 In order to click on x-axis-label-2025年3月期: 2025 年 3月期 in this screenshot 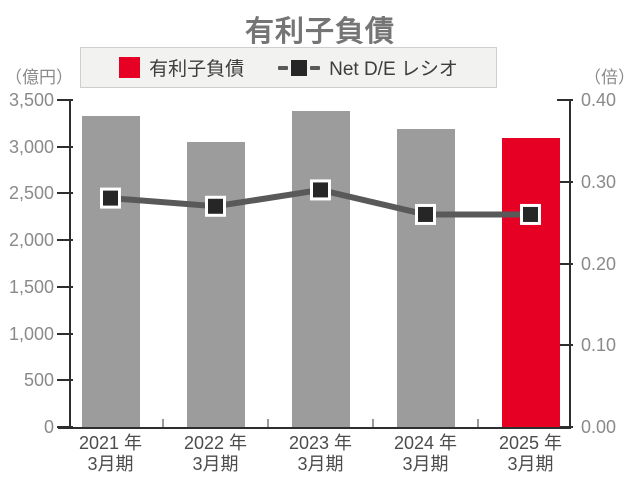, I will do `click(531, 454)`.